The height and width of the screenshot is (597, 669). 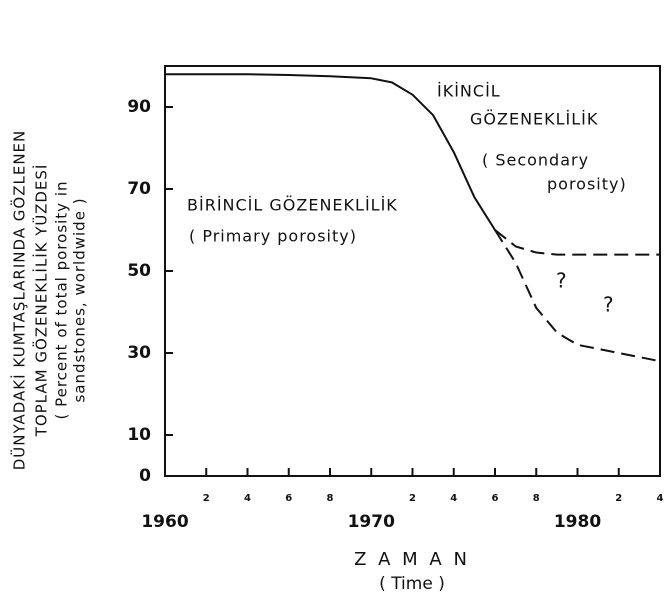 What do you see at coordinates (139, 107) in the screenshot?
I see `y-tick-label: 90` at bounding box center [139, 107].